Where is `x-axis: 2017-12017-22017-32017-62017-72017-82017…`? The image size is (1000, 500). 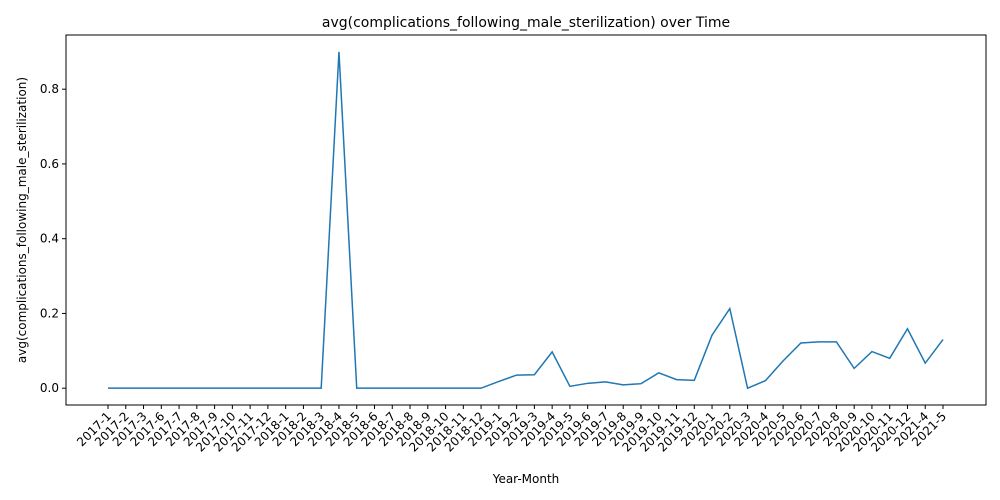
x-axis: 2017-12017-22017-32017-62017-72017-82017… is located at coordinates (511, 430).